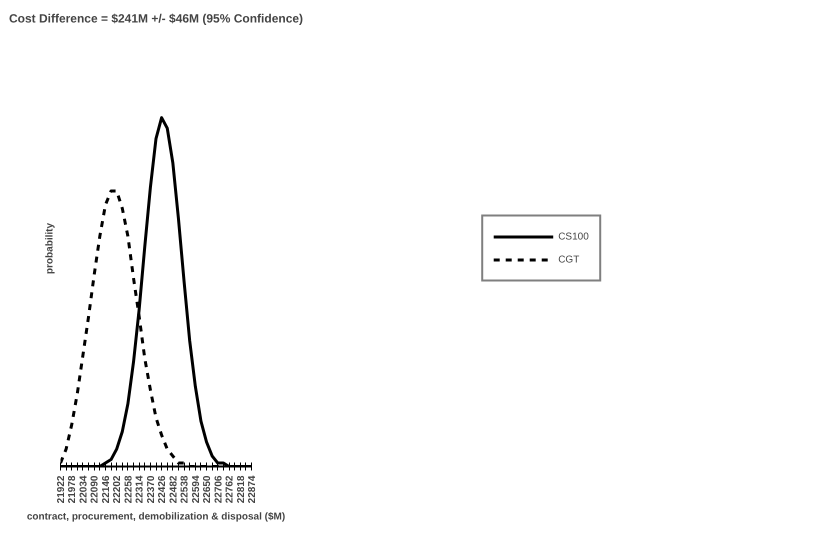 Image resolution: width=831 pixels, height=556 pixels. I want to click on x-tick-label: 22650, so click(208, 489).